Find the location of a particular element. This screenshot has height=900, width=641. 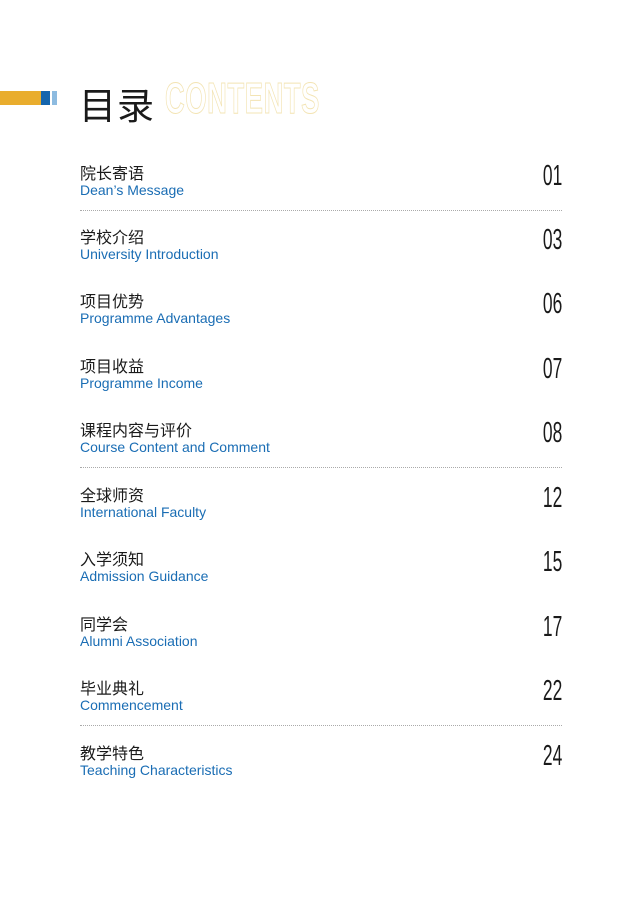

toc-entry: 教学特色 Teaching Characteristics 24 is located at coordinates (321, 772).